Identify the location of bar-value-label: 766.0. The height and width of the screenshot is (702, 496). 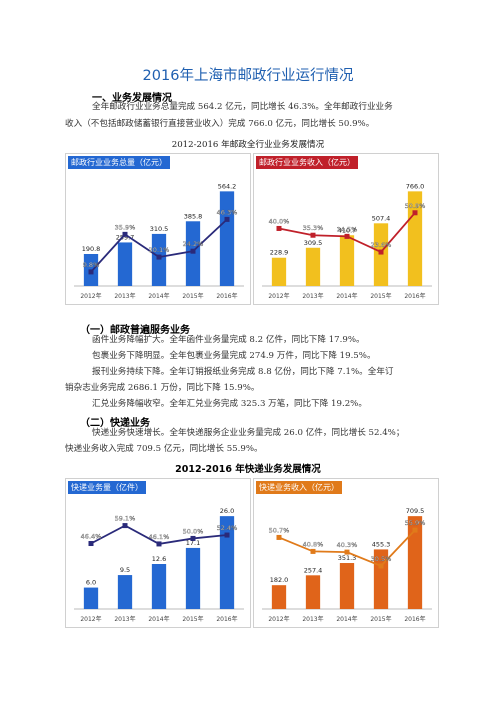
(415, 186).